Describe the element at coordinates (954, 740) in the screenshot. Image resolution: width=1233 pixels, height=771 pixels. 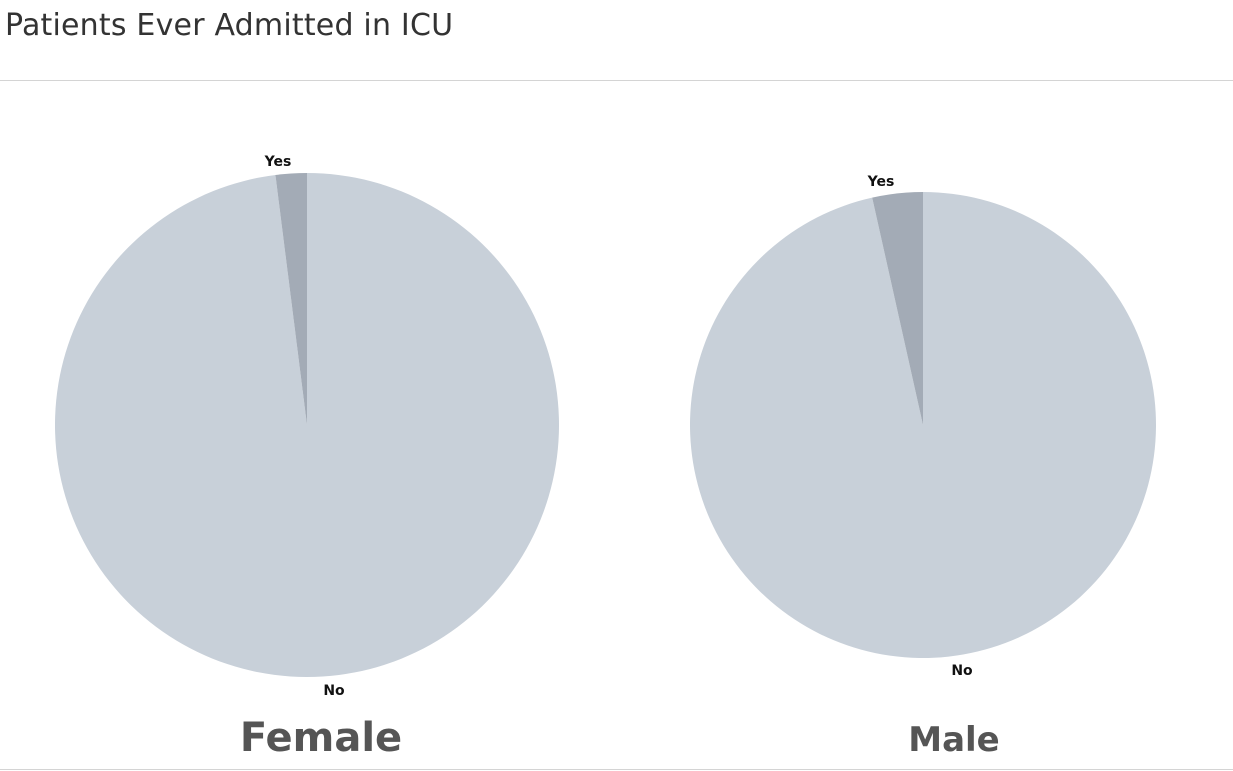
I see `pane-label-male: Male` at that location.